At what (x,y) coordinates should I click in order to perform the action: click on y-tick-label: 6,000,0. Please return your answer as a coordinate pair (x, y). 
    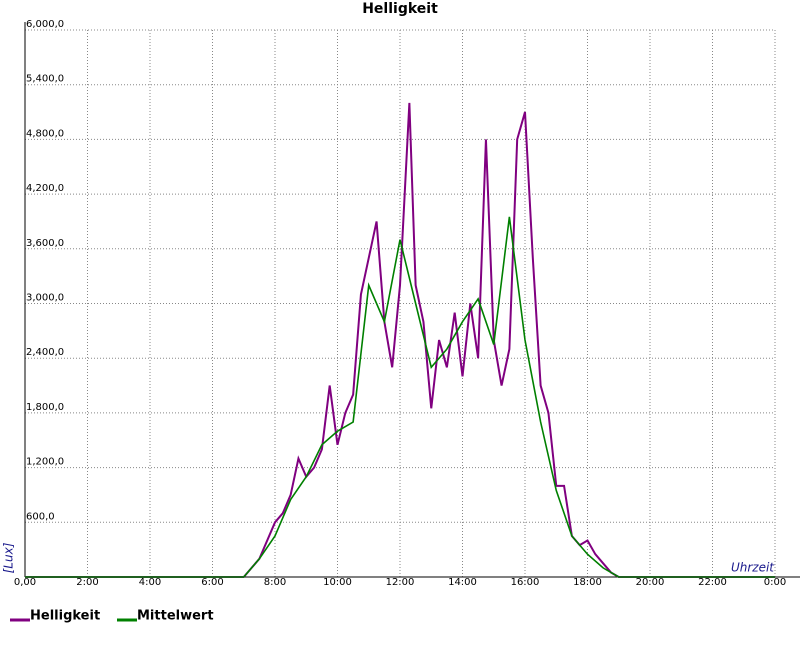
    Looking at the image, I should click on (45, 24).